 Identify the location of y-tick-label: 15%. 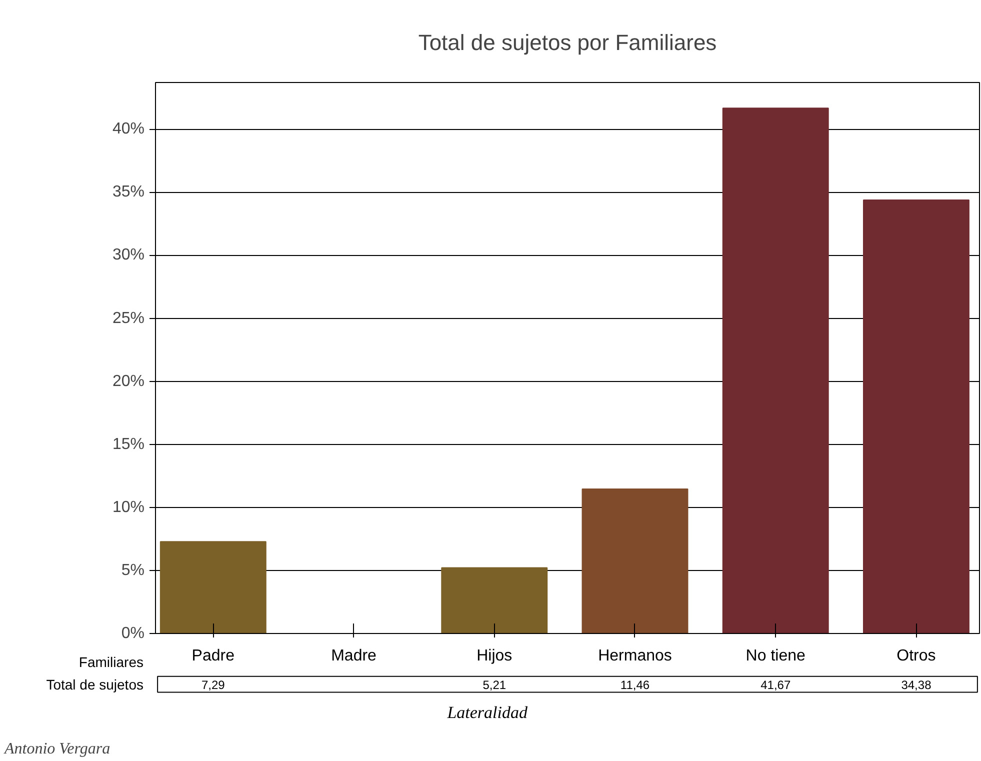
(128, 444).